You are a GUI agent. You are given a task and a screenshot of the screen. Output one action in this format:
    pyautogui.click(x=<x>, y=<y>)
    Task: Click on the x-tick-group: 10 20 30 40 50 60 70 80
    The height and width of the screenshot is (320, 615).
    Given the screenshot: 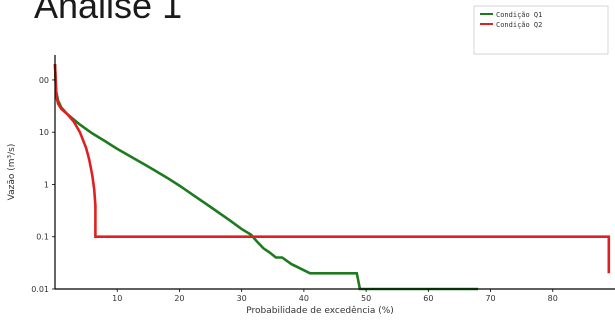 What is the action you would take?
    pyautogui.click(x=335, y=296)
    